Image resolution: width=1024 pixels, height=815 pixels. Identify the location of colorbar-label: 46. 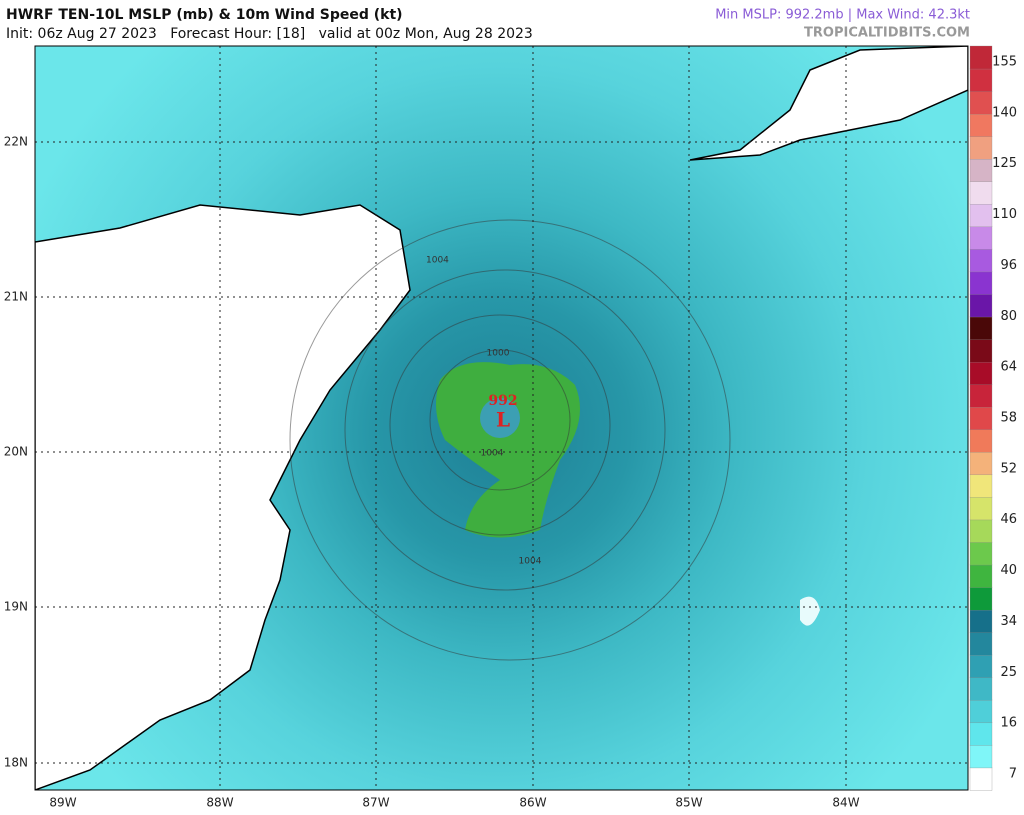
(1008, 519).